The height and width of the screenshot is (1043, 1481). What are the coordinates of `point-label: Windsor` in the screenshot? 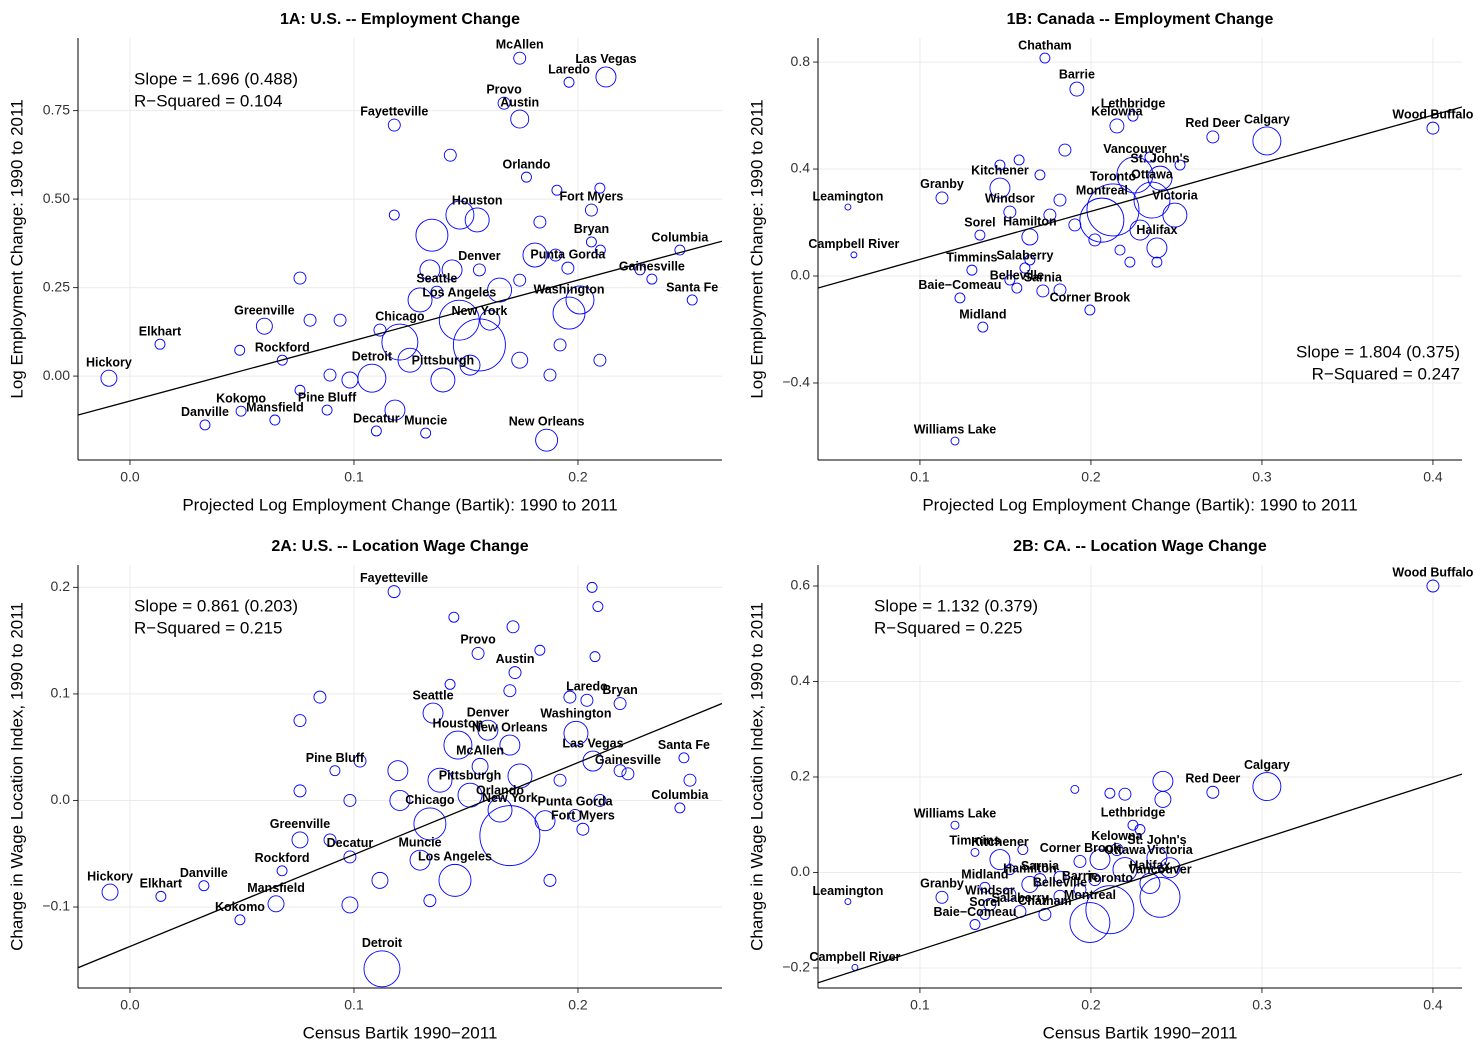 It's located at (990, 891).